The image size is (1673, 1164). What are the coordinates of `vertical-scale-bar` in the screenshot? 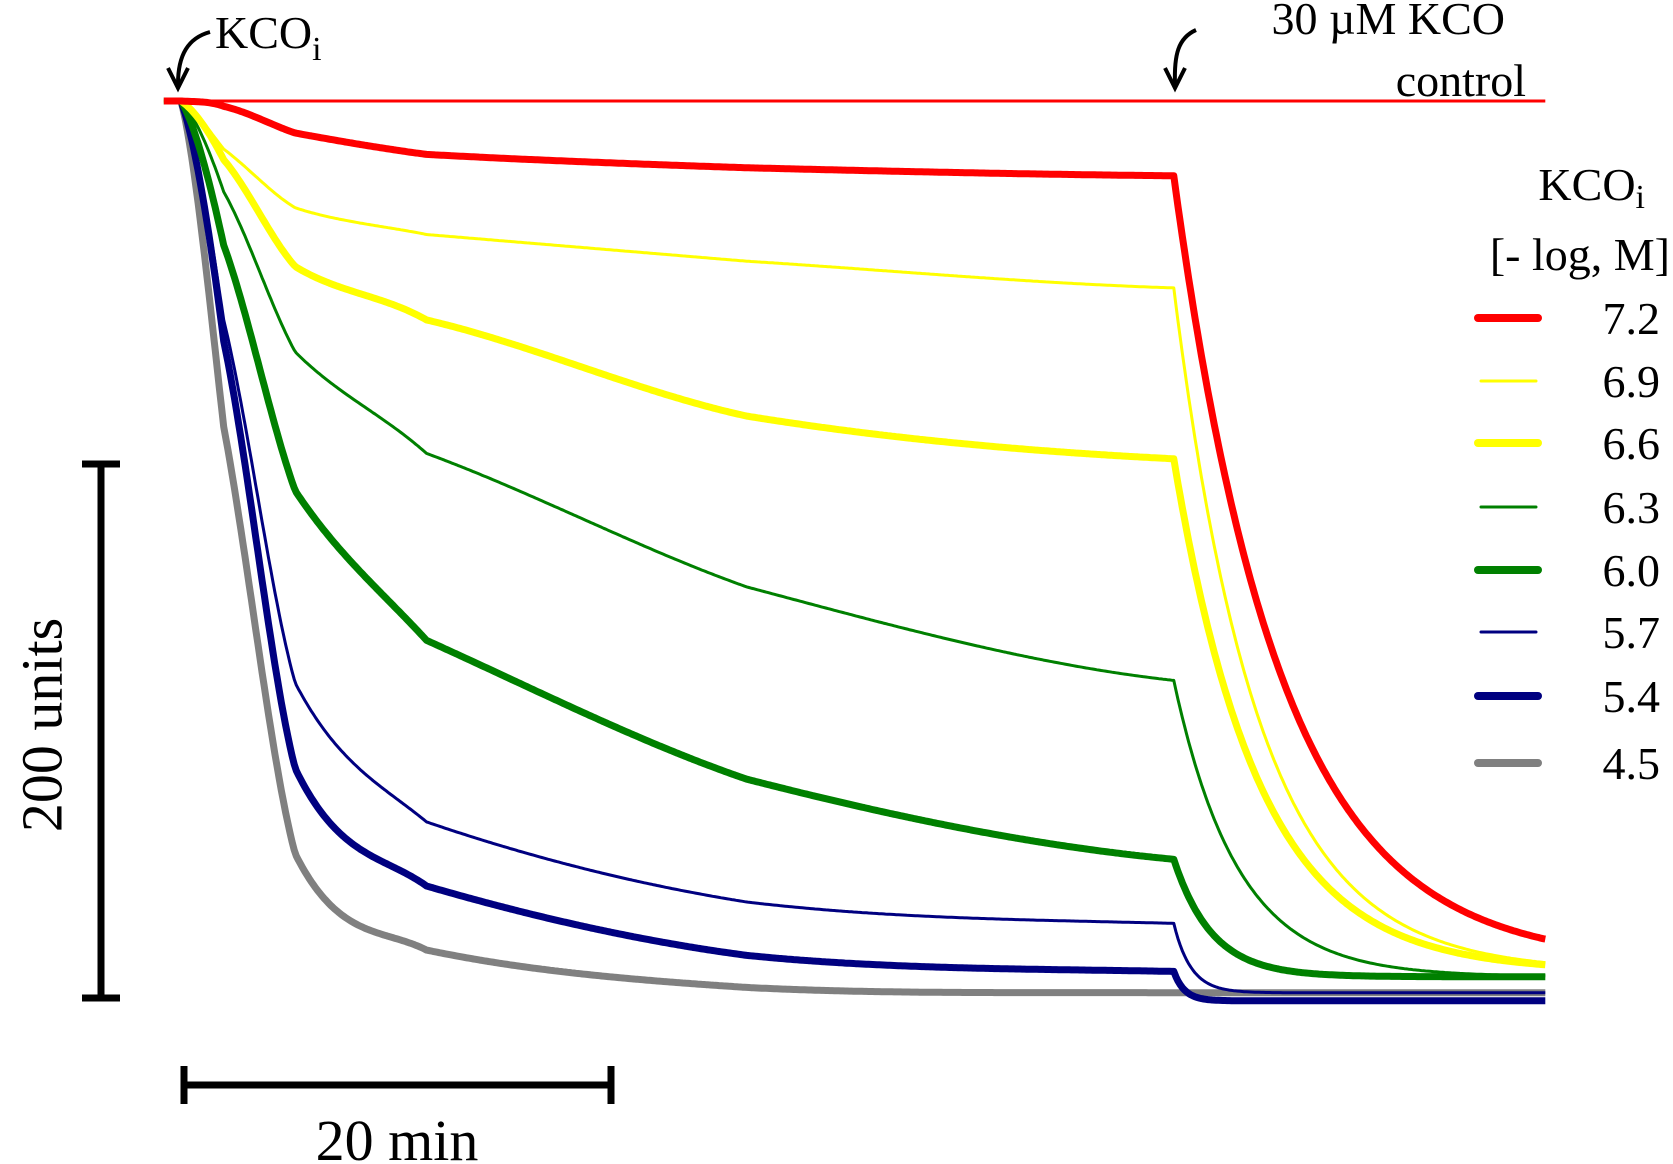 It's located at (101, 731).